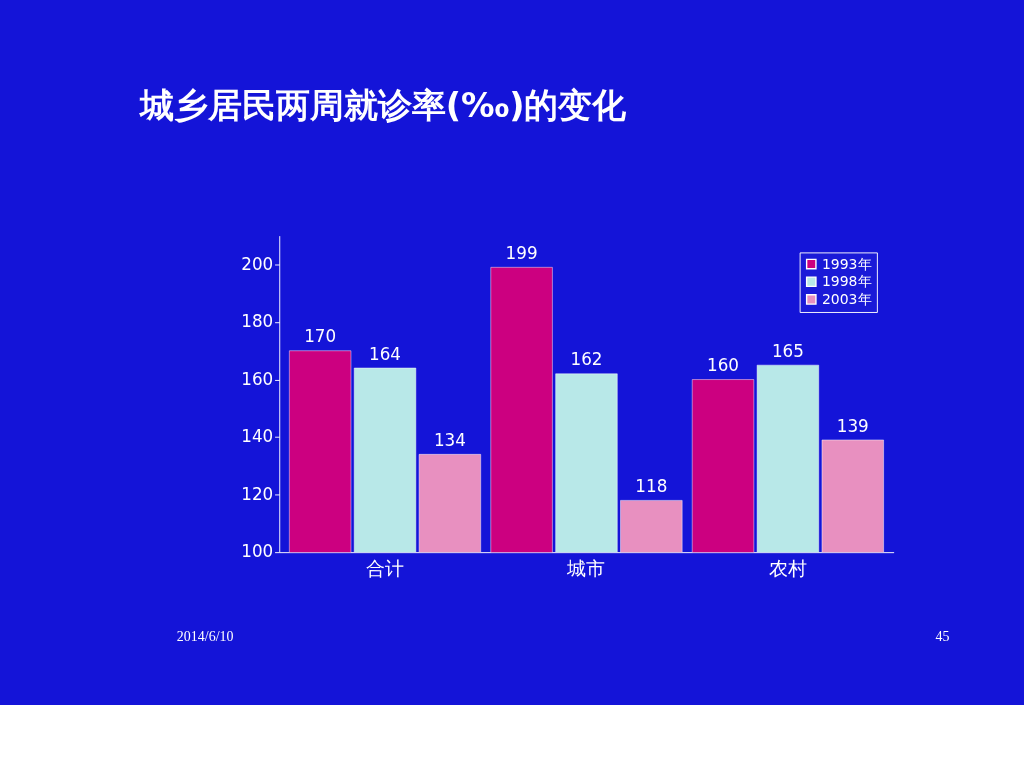 The image size is (1024, 768). What do you see at coordinates (449, 439) in the screenshot?
I see `data-label: 134` at bounding box center [449, 439].